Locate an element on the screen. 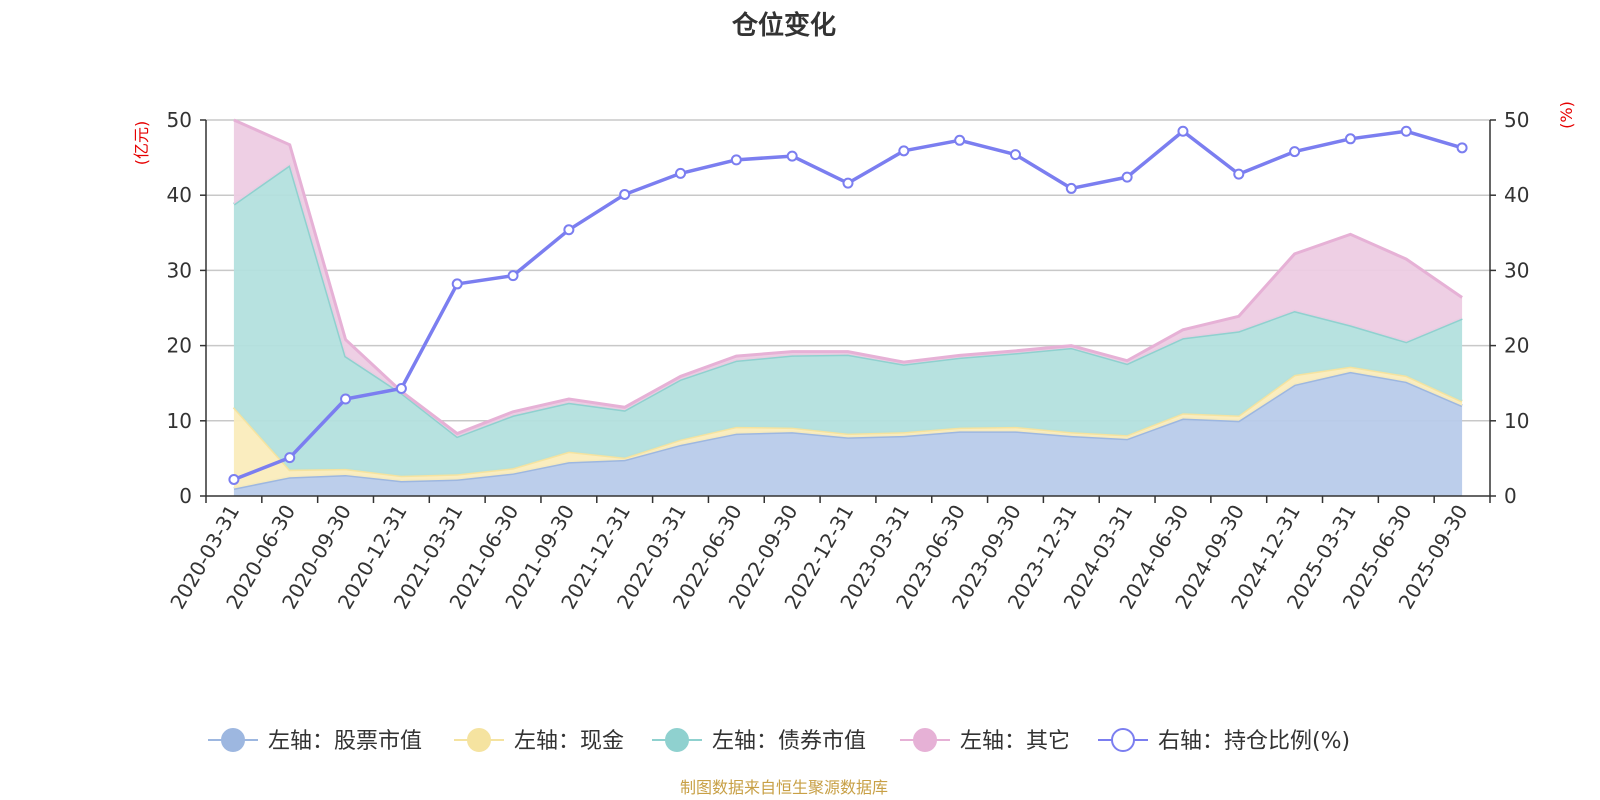 This screenshot has height=800, width=1600. right-tick-label: 40 is located at coordinates (1516, 195).